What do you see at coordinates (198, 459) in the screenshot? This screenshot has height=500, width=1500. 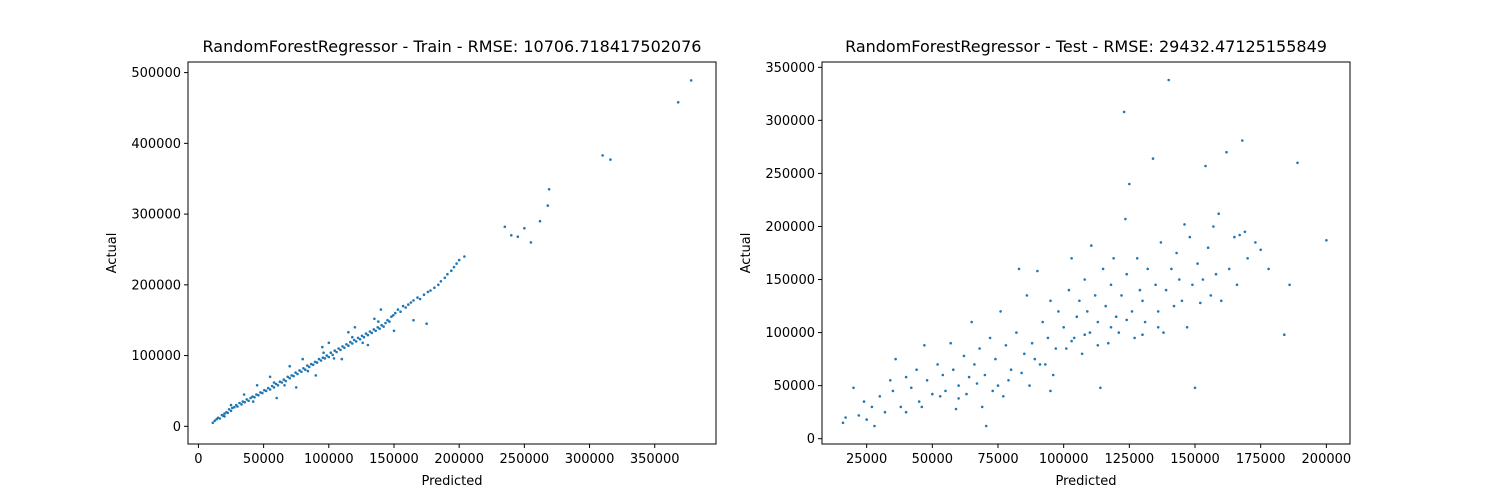 I see `train-x-tick-label: 0` at bounding box center [198, 459].